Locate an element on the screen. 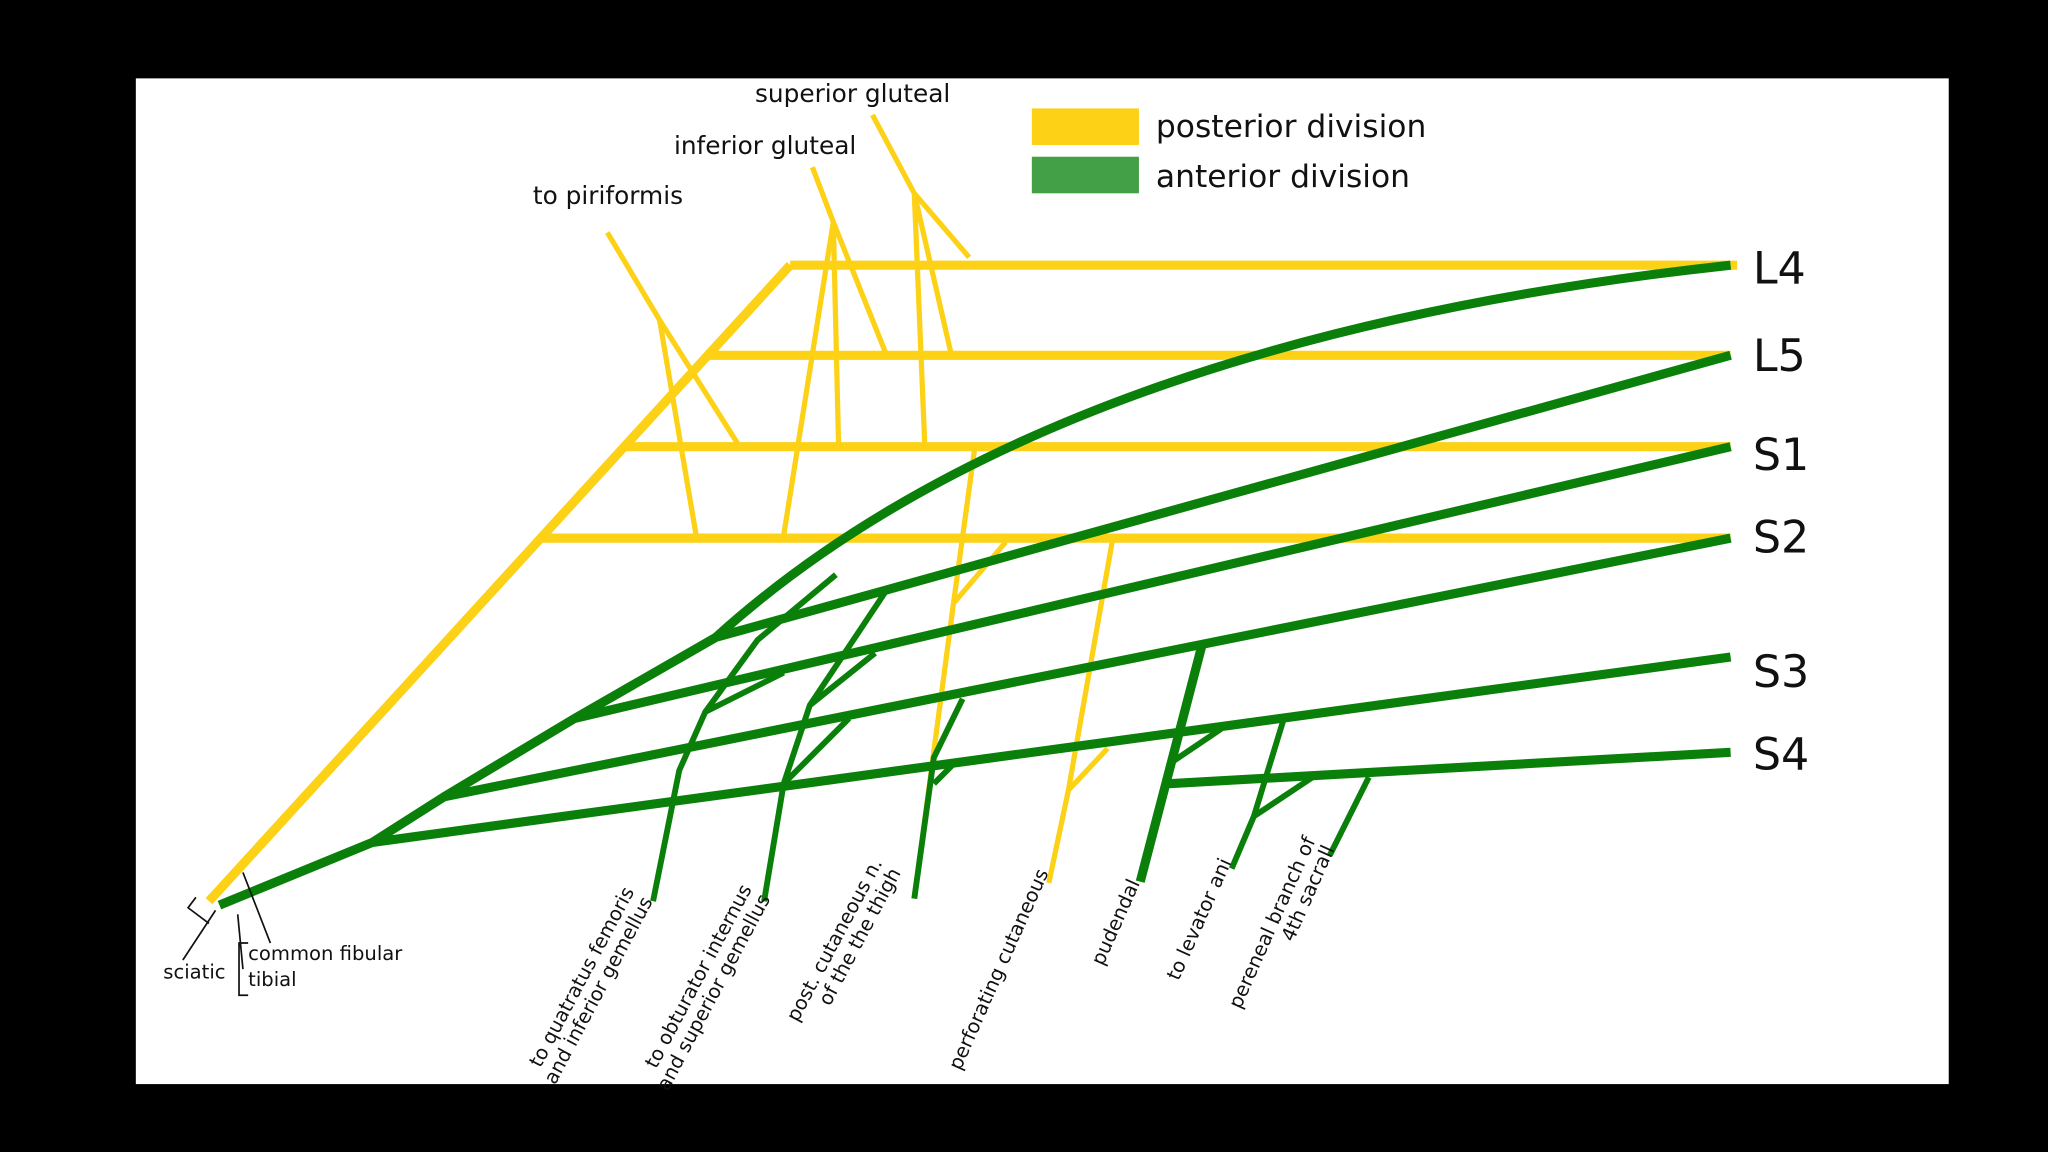 This screenshot has height=1152, width=2048. trunk-label: sciatic is located at coordinates (194, 971).